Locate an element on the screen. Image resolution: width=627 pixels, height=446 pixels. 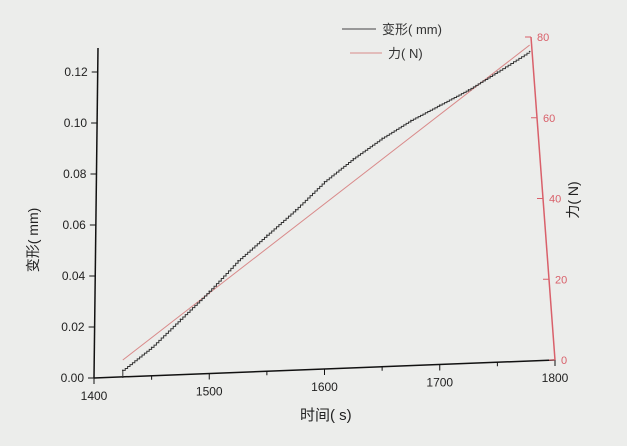
x-tick-label: 1500 is located at coordinates (209, 392).